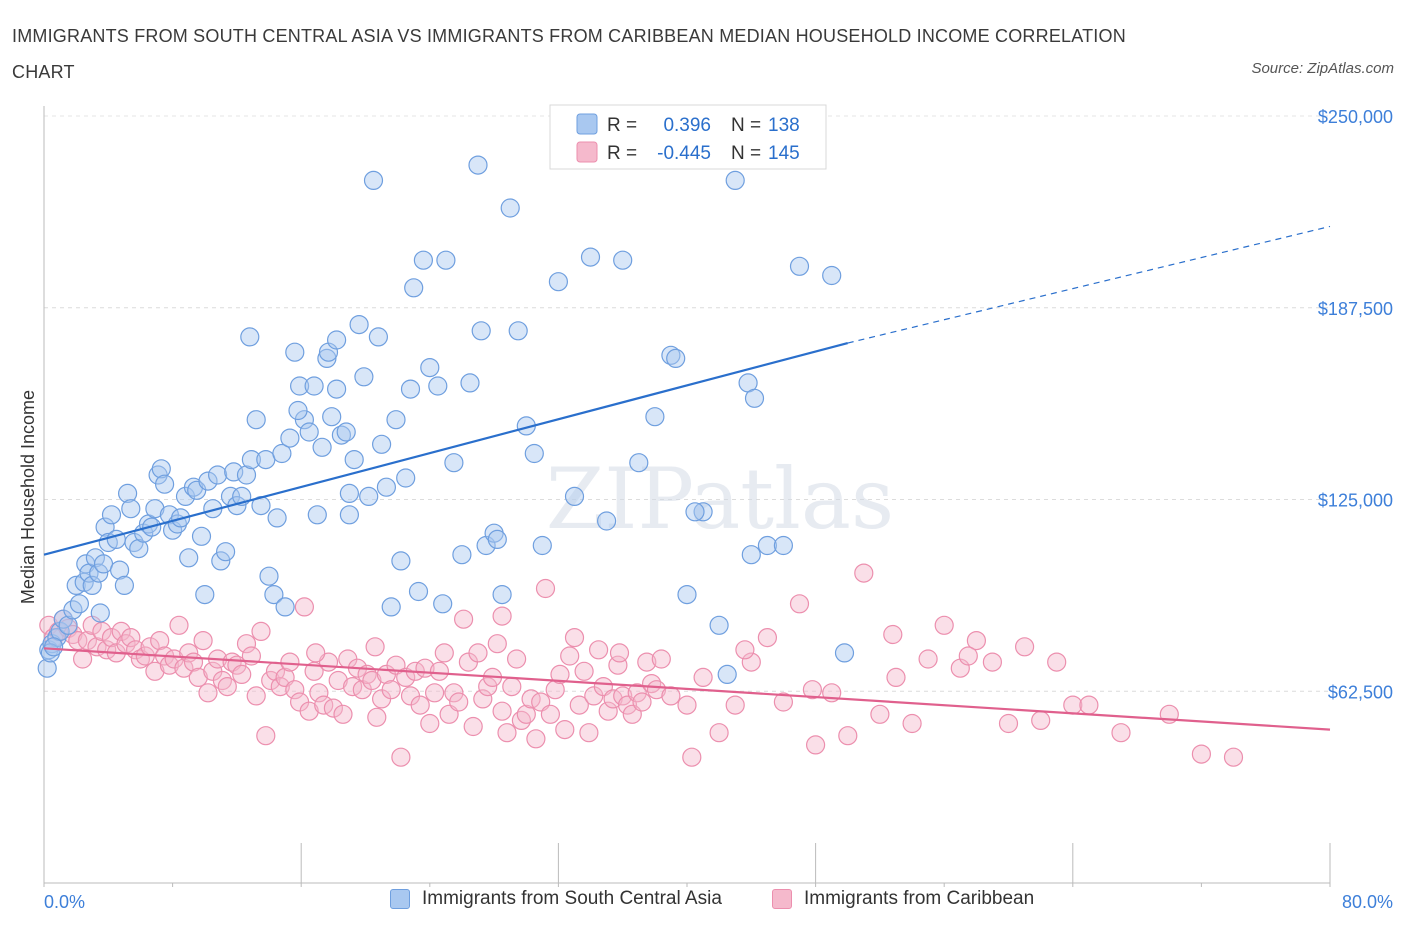 The image size is (1406, 930). I want to click on legend-n-label-pink: N =, so click(746, 153).